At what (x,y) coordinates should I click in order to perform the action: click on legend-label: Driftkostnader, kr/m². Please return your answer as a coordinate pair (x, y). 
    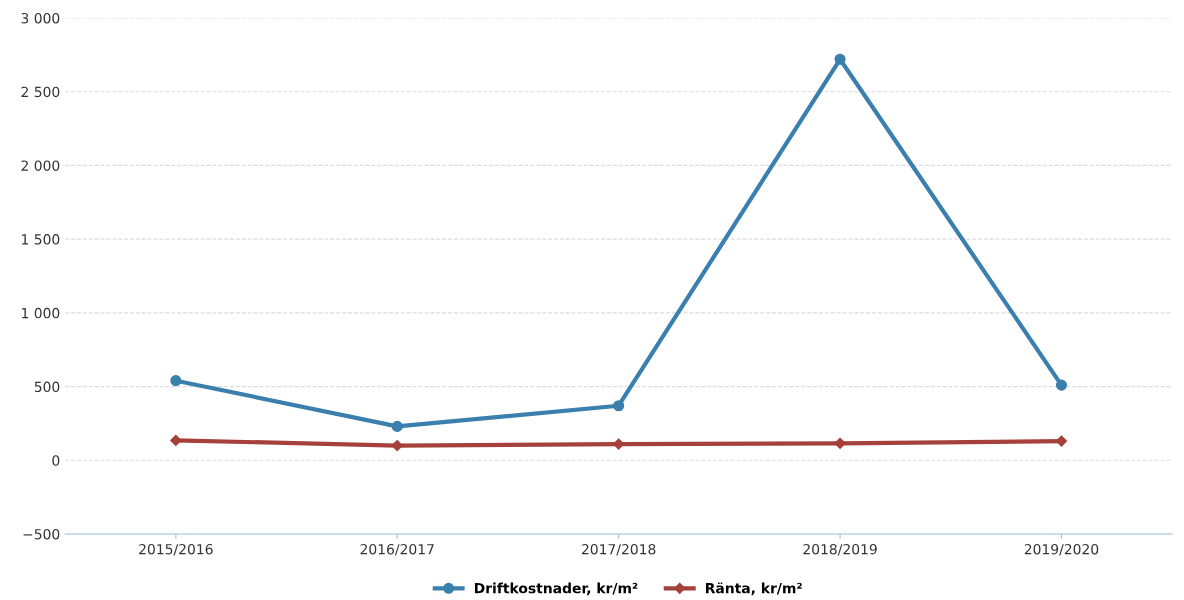
    Looking at the image, I should click on (556, 589).